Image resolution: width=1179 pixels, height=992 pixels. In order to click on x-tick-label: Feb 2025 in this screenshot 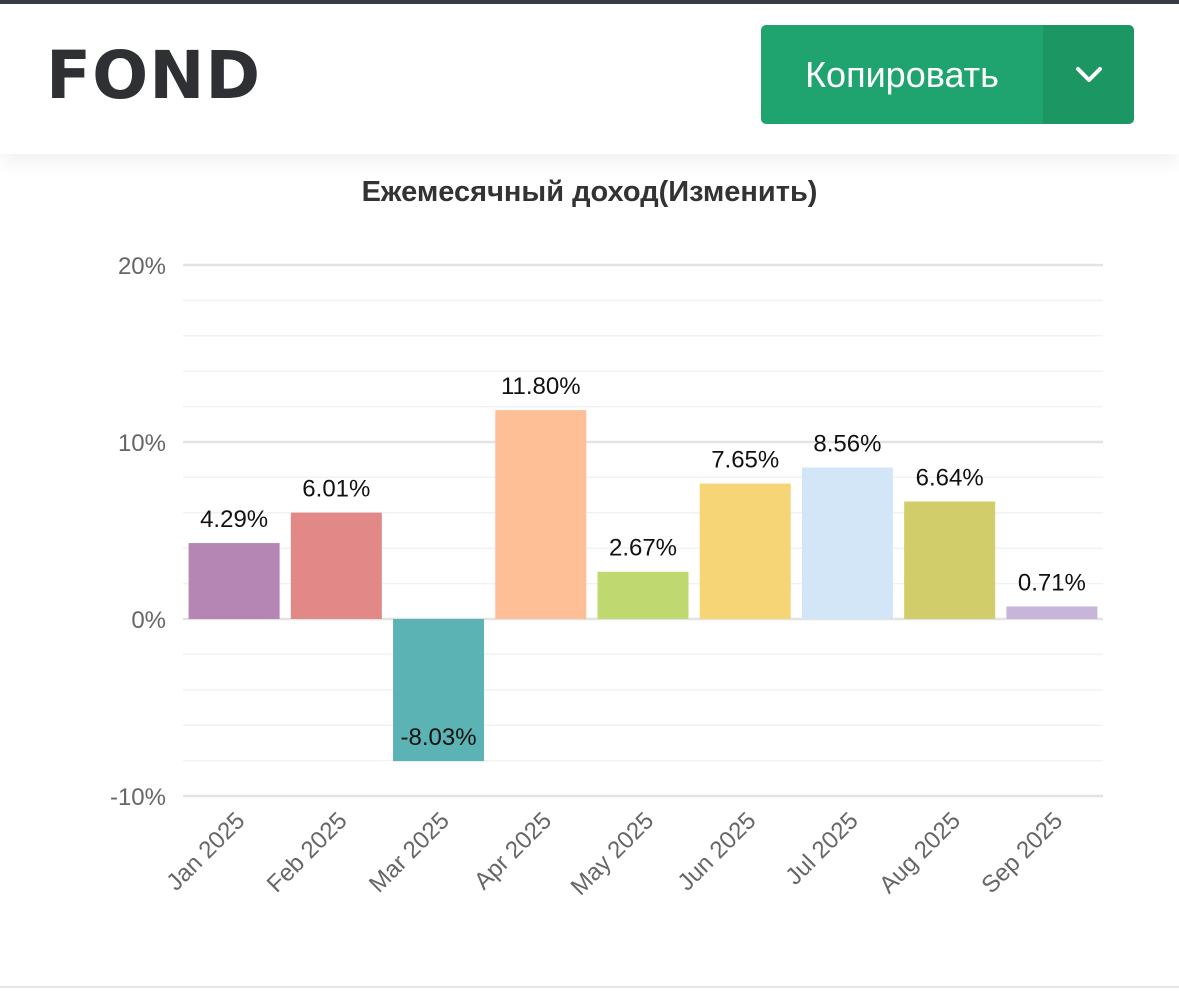, I will do `click(307, 852)`.